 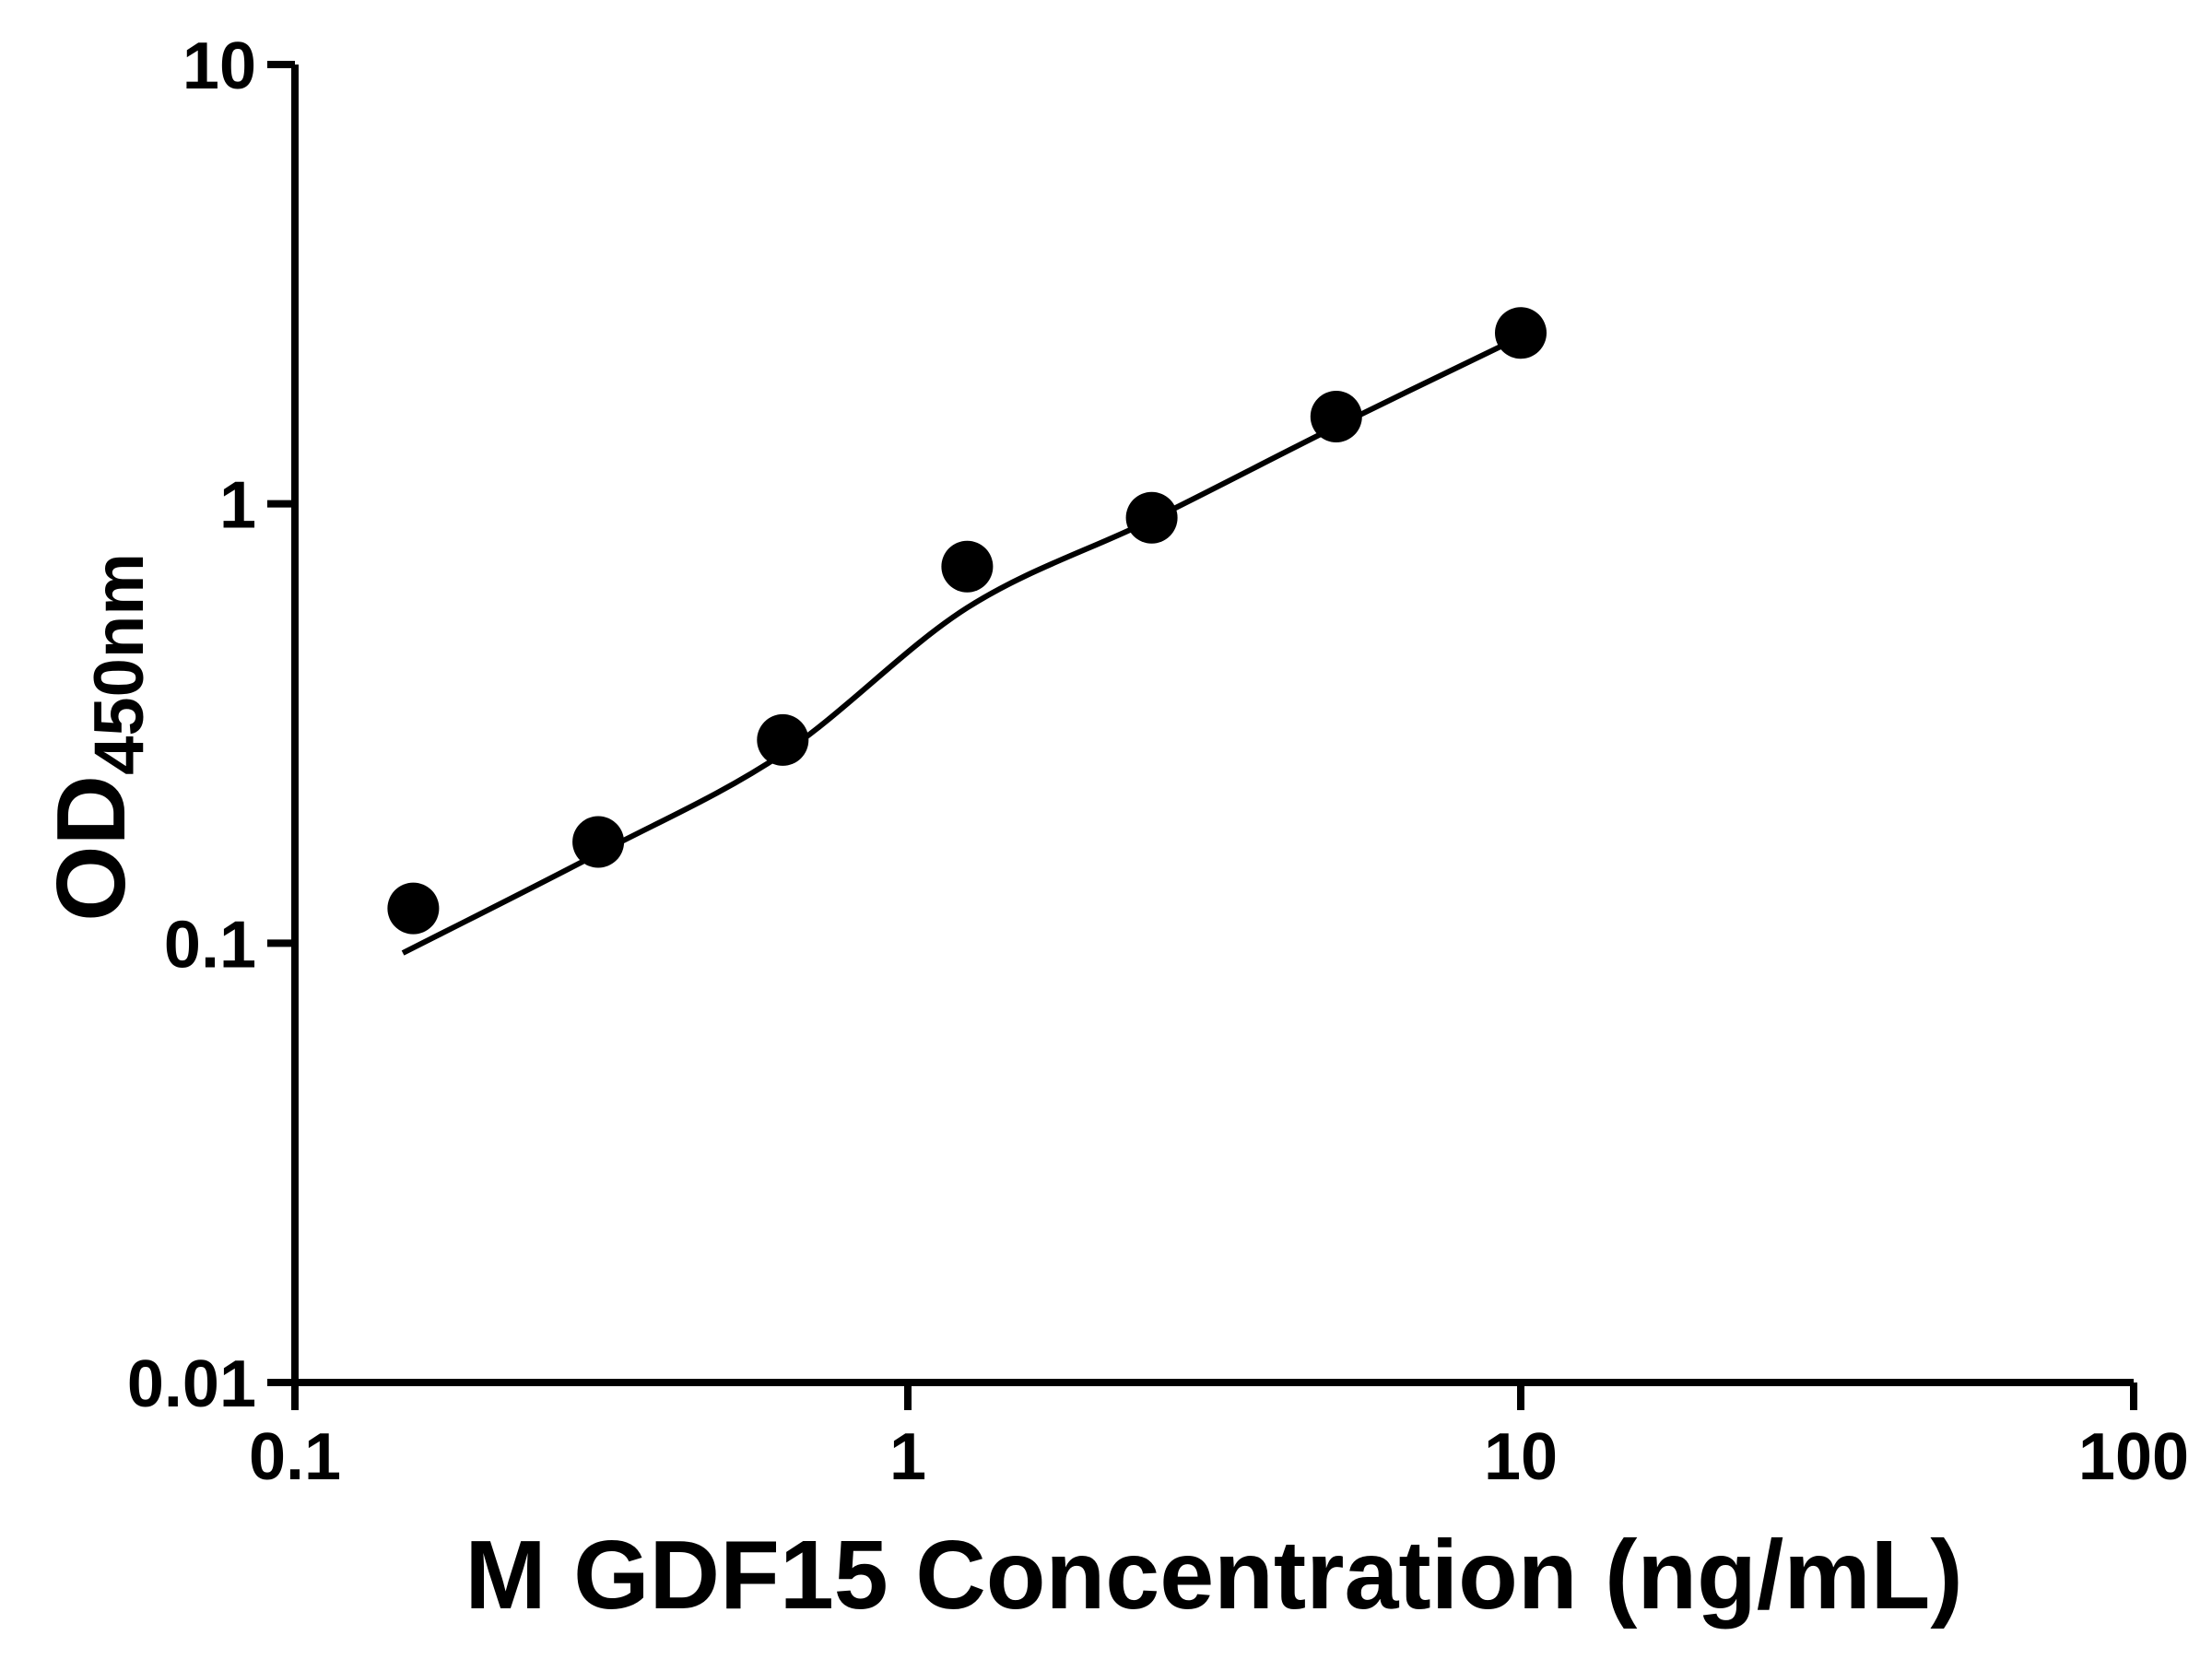 I want to click on y-axis-title: OD450nm, so click(x=98, y=737).